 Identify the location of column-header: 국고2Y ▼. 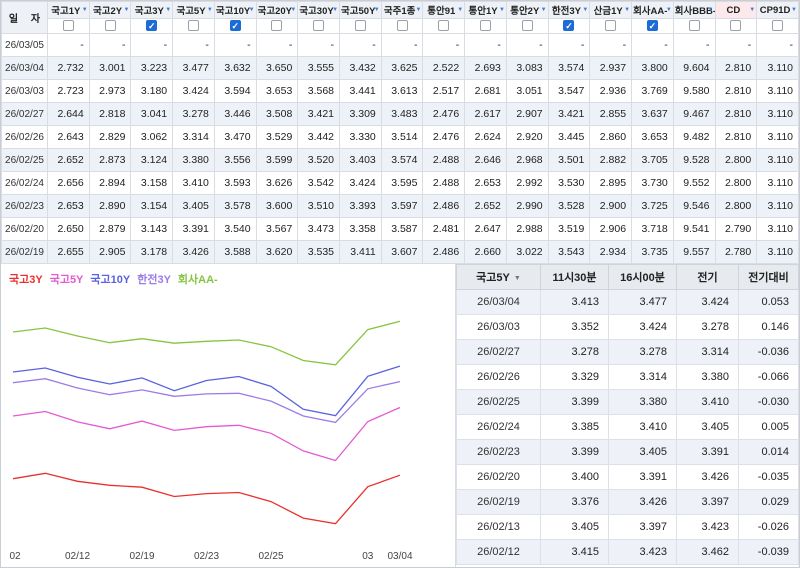
(110, 10).